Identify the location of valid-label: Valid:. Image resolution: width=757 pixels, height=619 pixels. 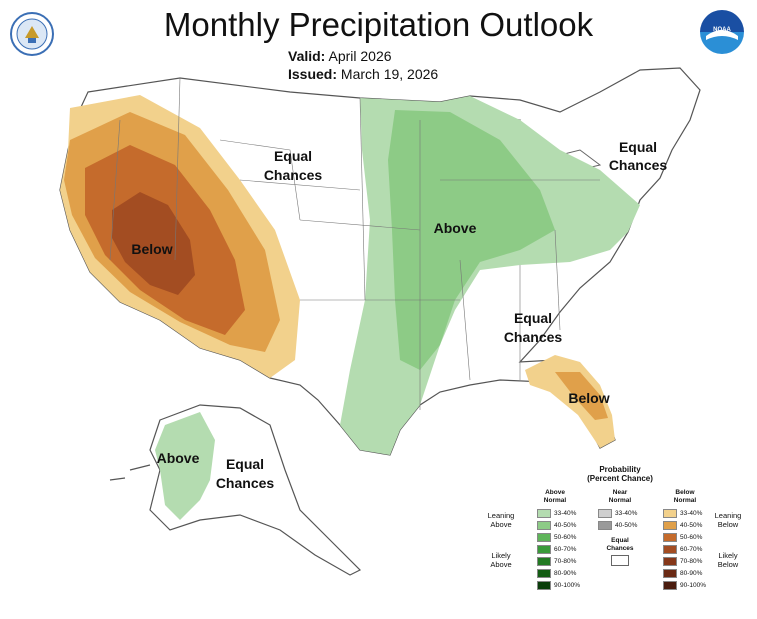
(307, 56).